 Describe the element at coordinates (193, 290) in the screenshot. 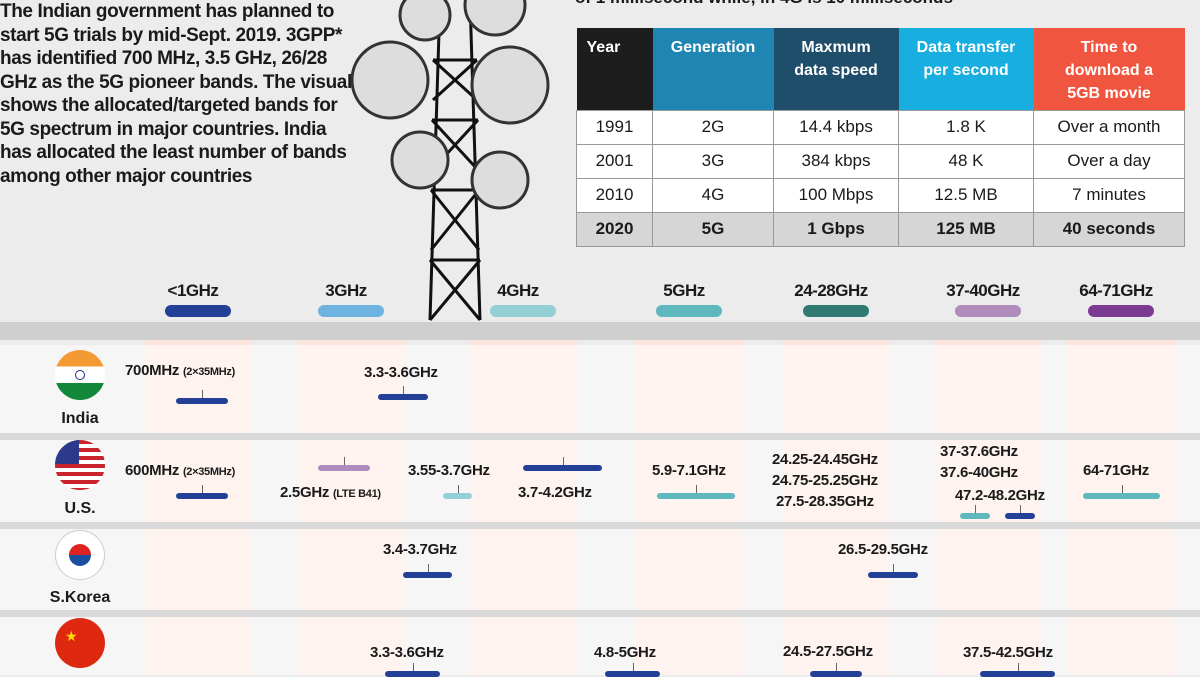

I see `legend-label: <1GHz` at that location.